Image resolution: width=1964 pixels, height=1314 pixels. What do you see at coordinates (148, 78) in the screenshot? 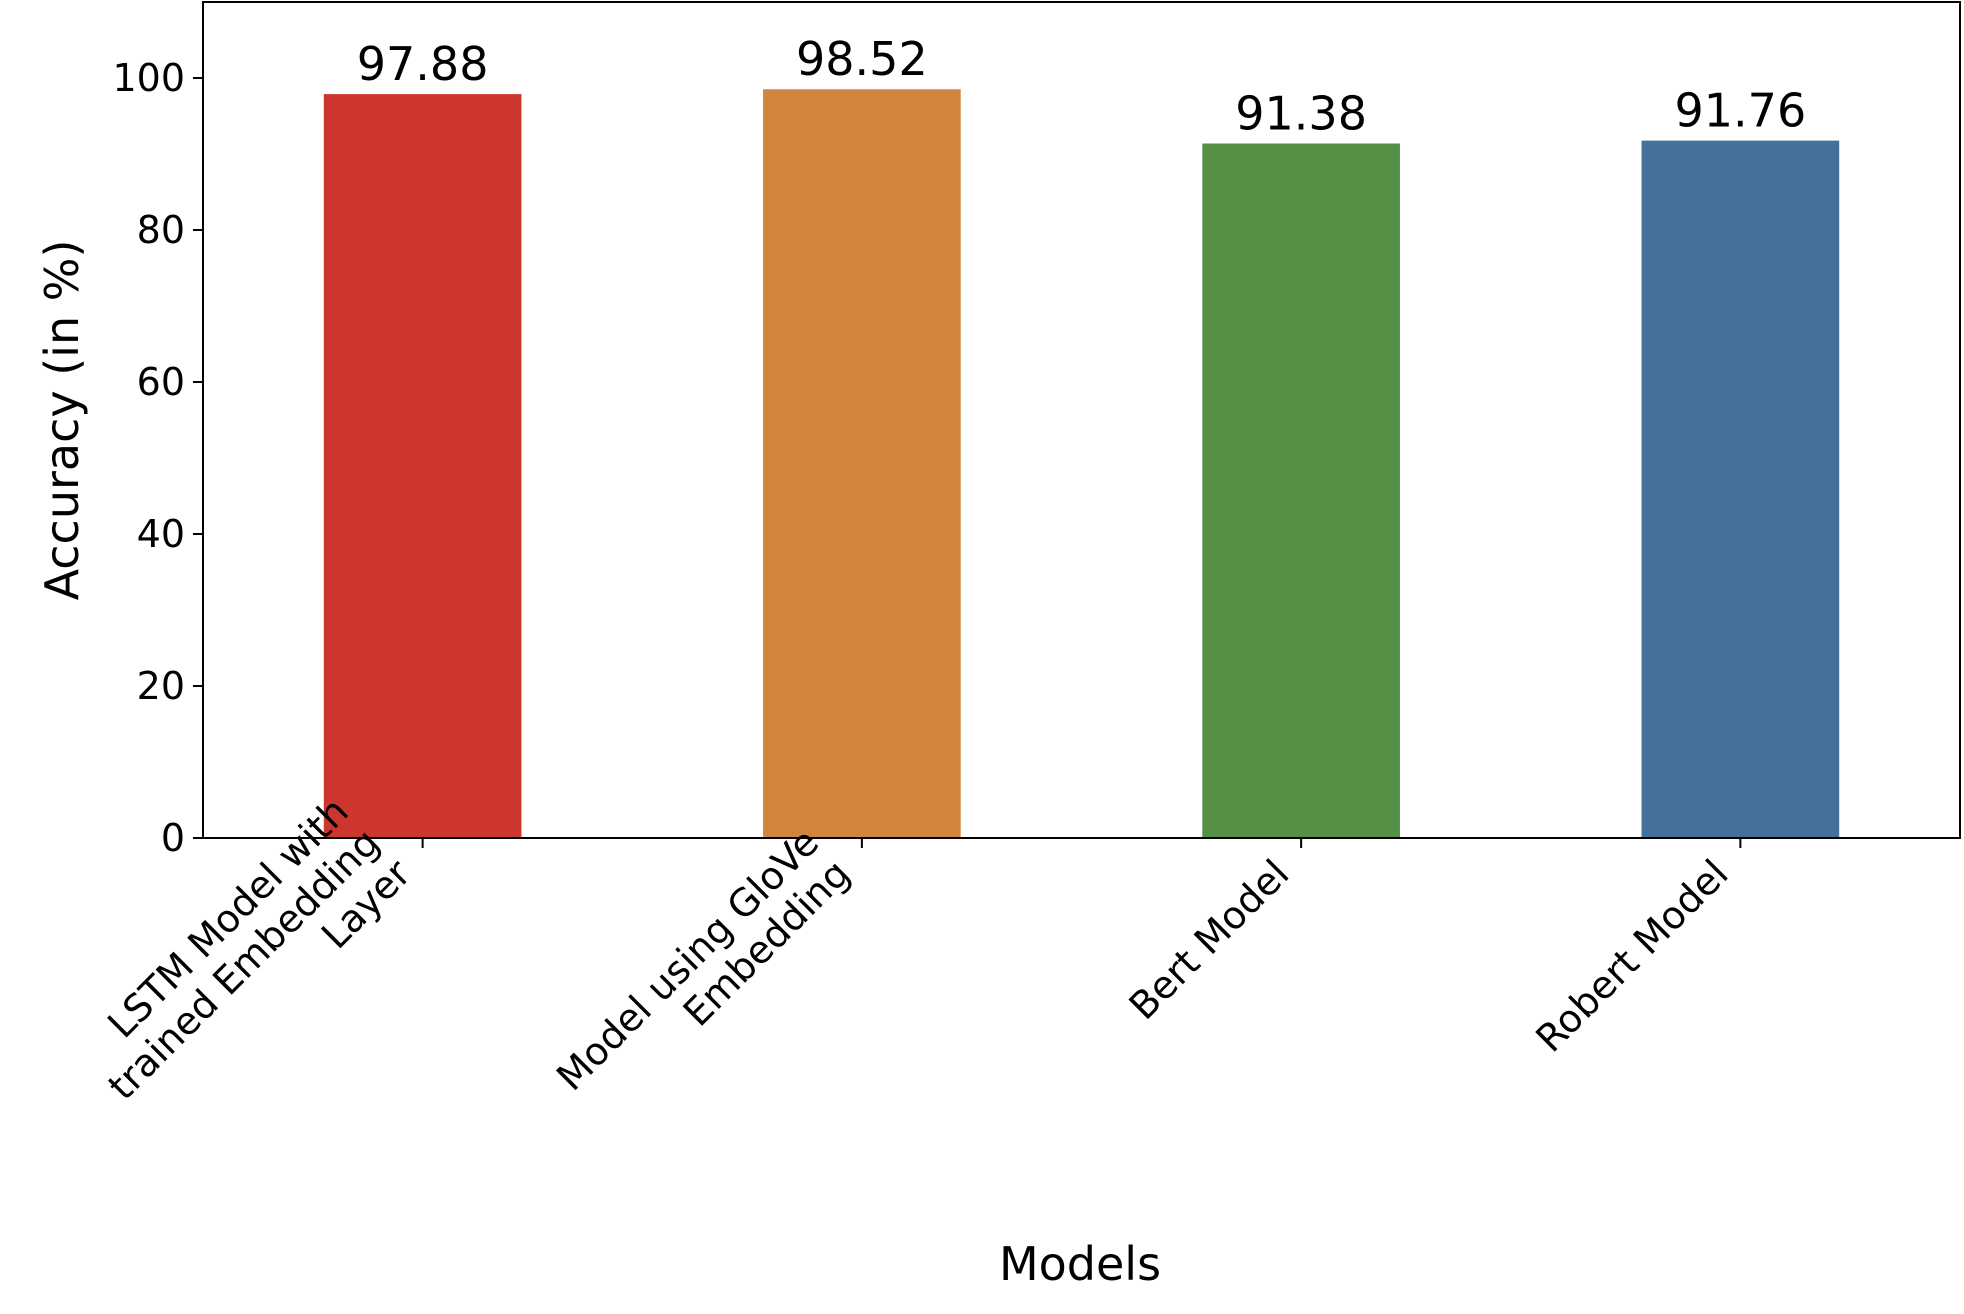
I see `y-tick-label-100: 100` at bounding box center [148, 78].